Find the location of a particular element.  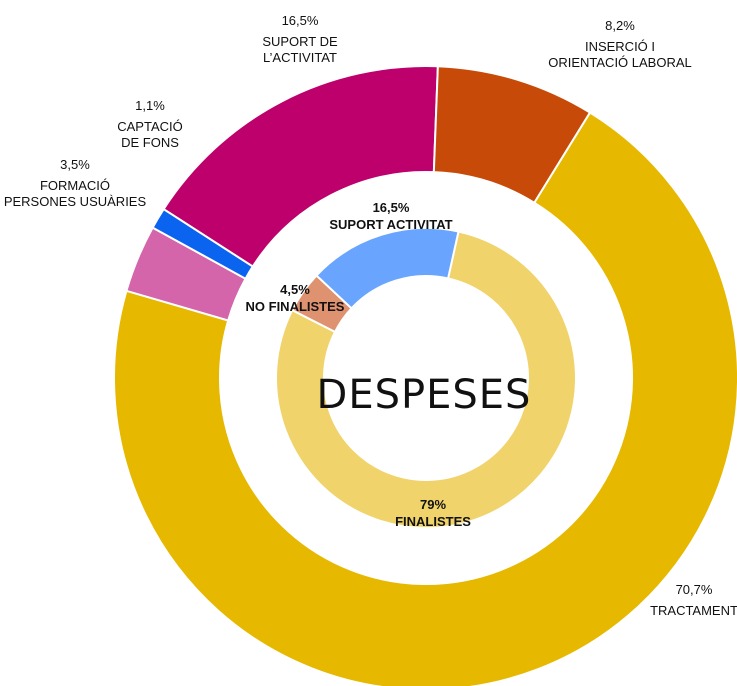

outer-category-label-3-0: SUPORT DE is located at coordinates (300, 41).